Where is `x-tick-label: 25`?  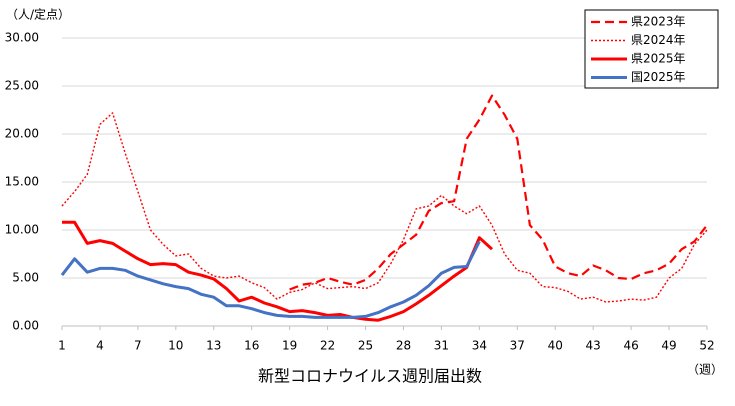 x-tick-label: 25 is located at coordinates (365, 346).